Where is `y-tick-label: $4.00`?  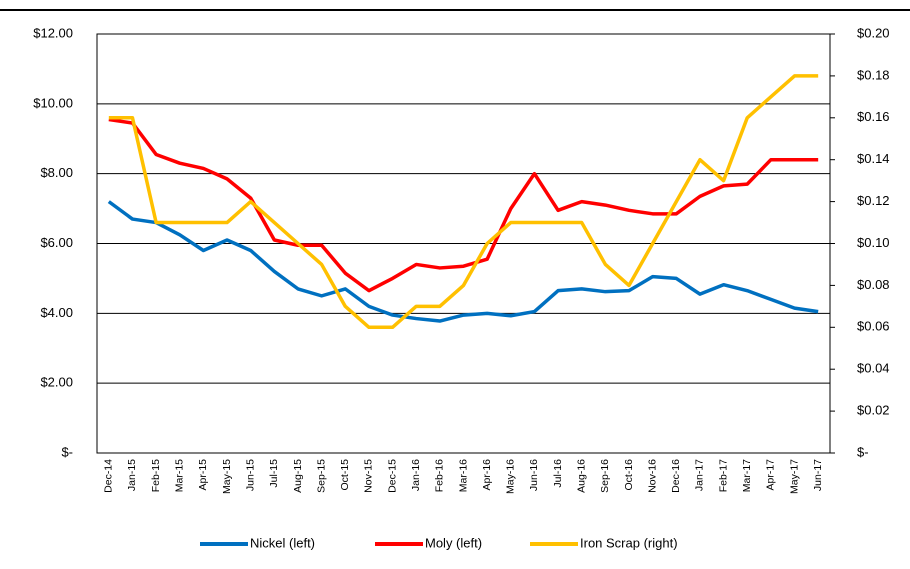 y-tick-label: $4.00 is located at coordinates (56, 312).